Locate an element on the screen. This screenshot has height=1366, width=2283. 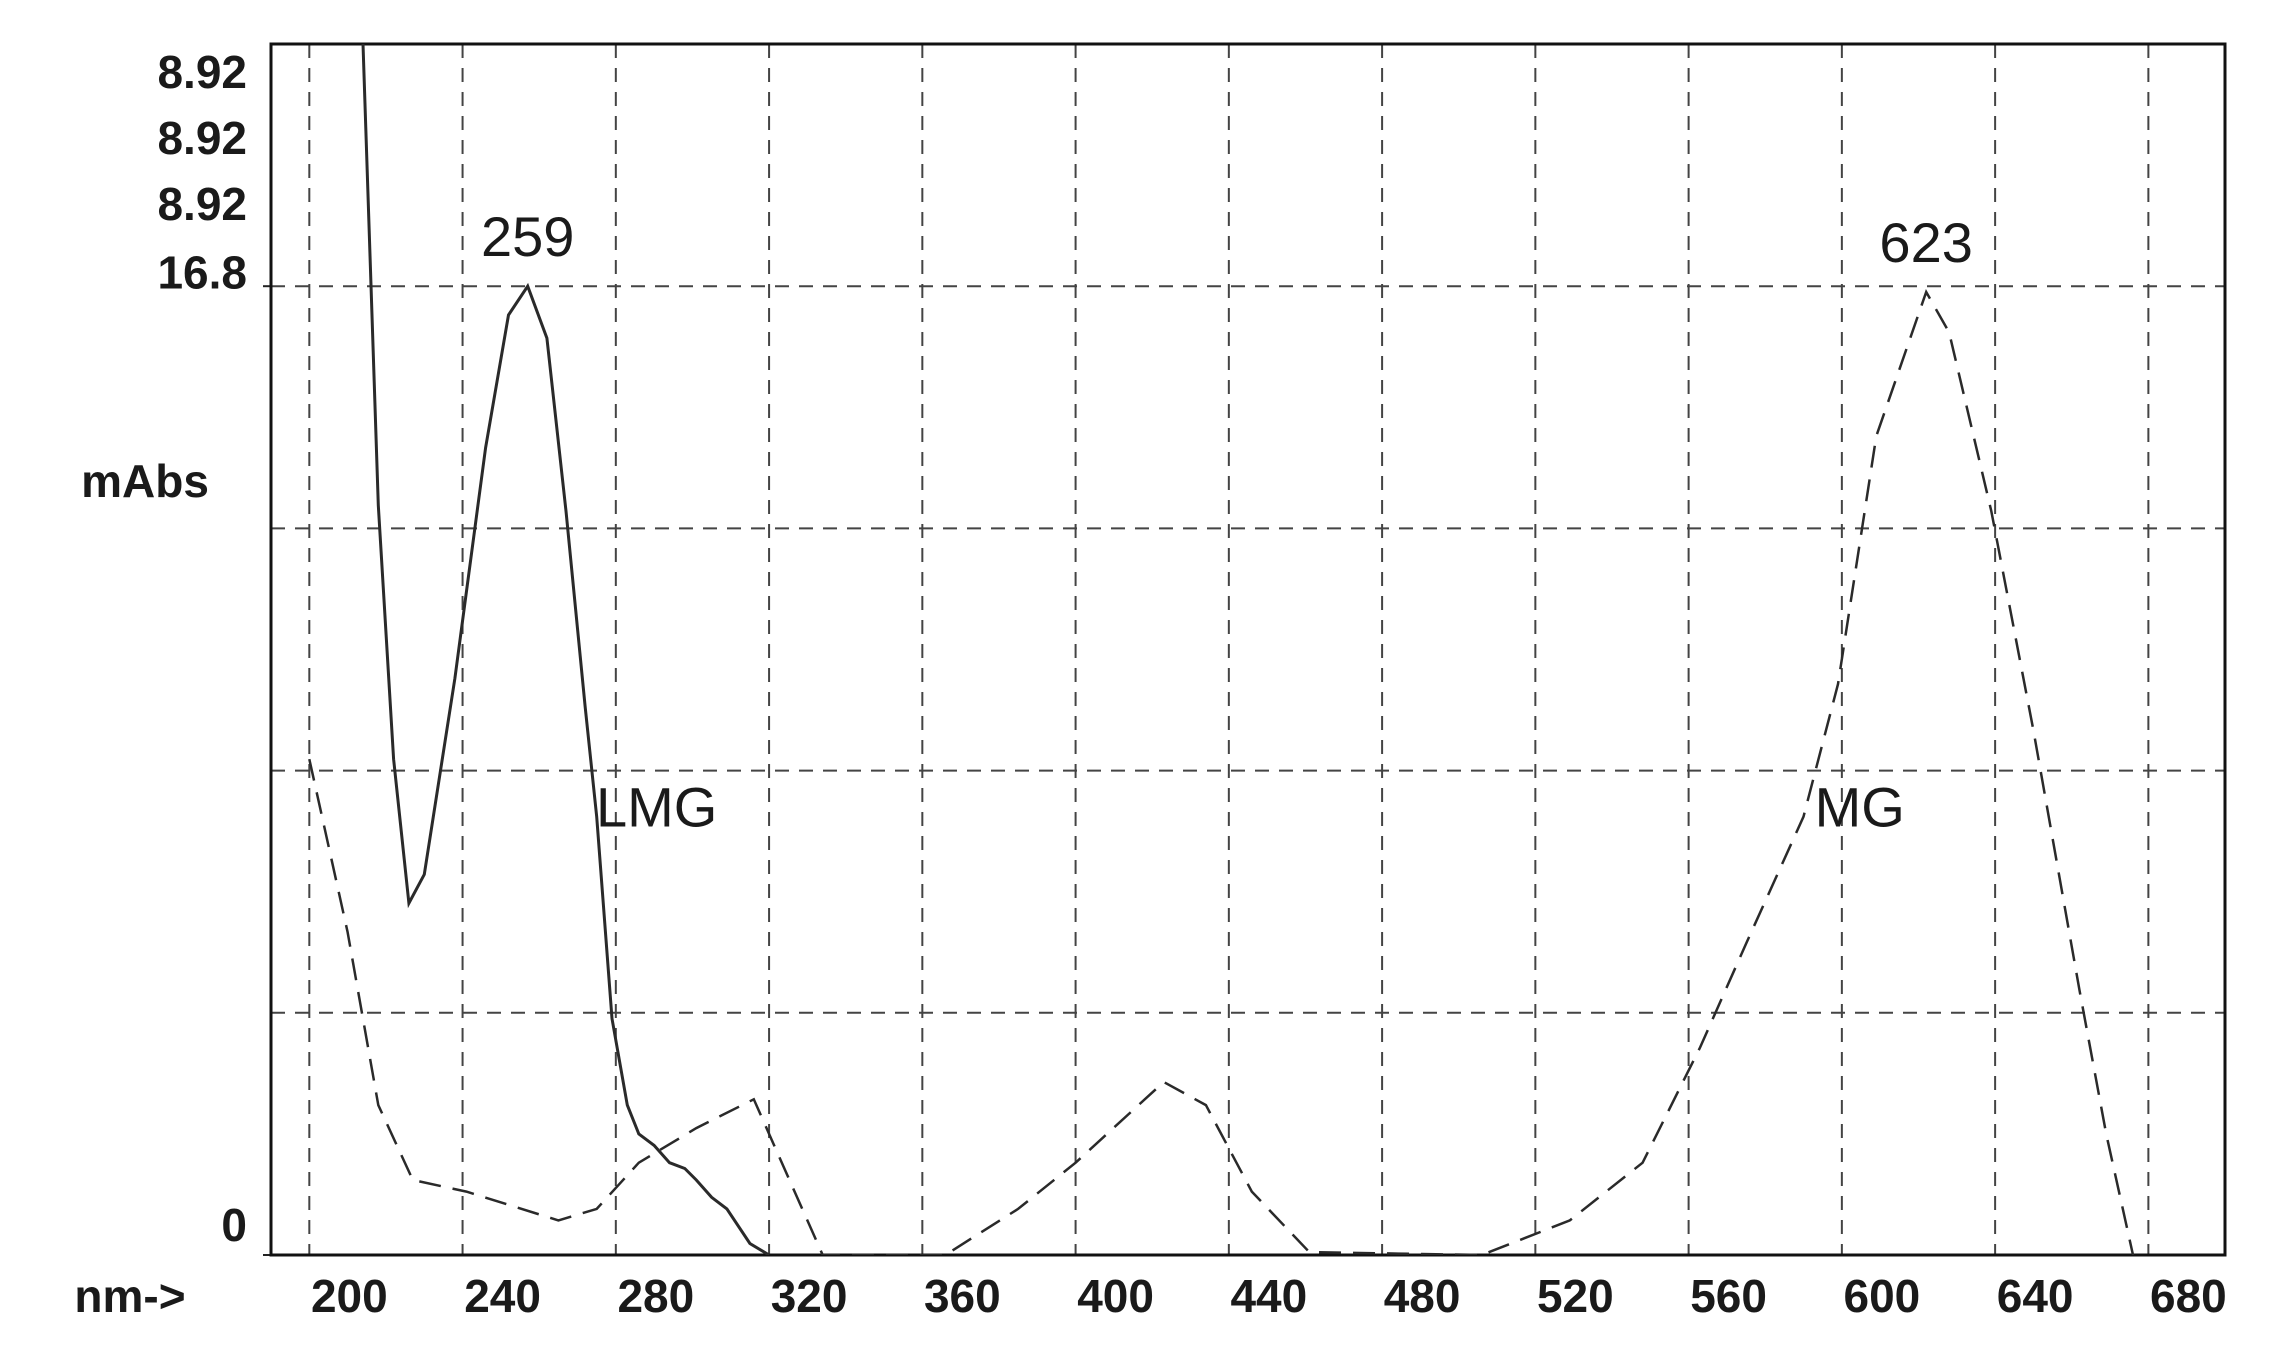
y-tick-label: 0 is located at coordinates (234, 1225).